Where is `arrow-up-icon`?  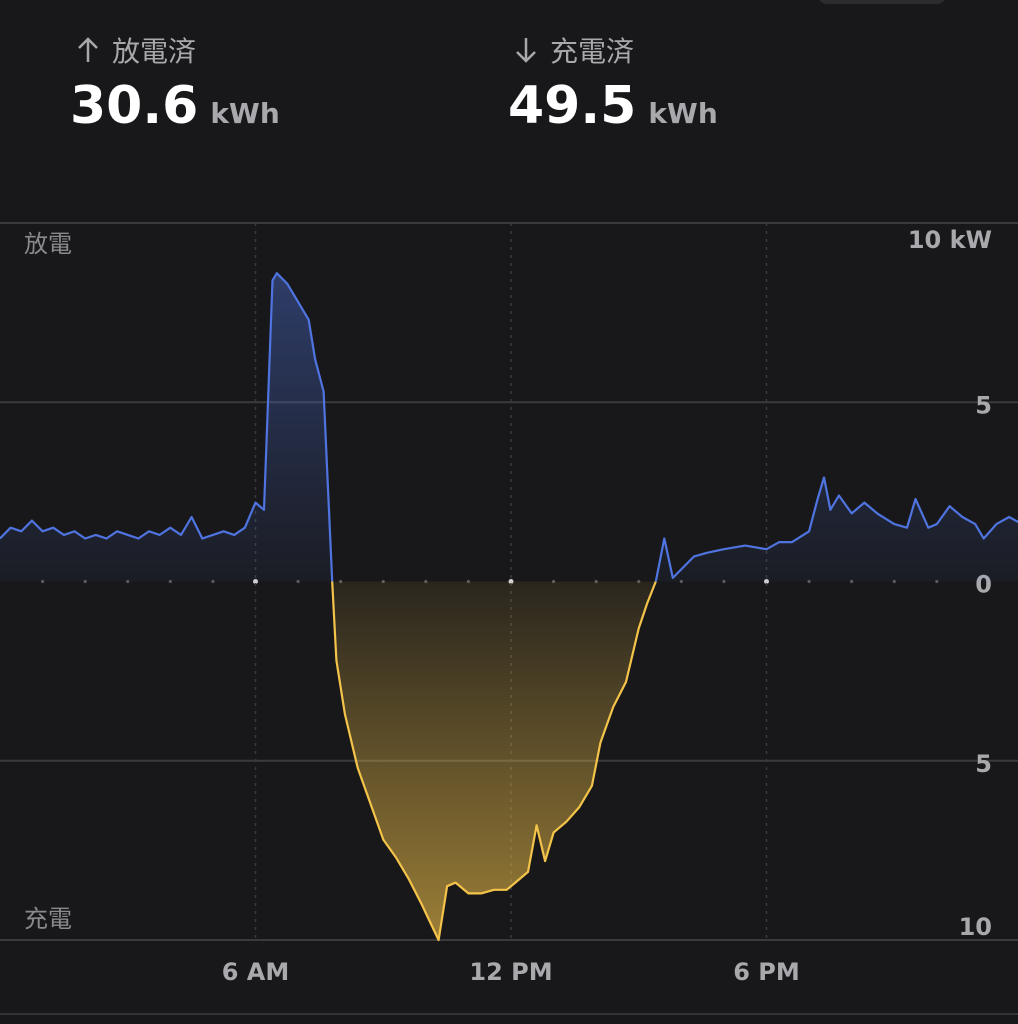
arrow-up-icon is located at coordinates (88, 49).